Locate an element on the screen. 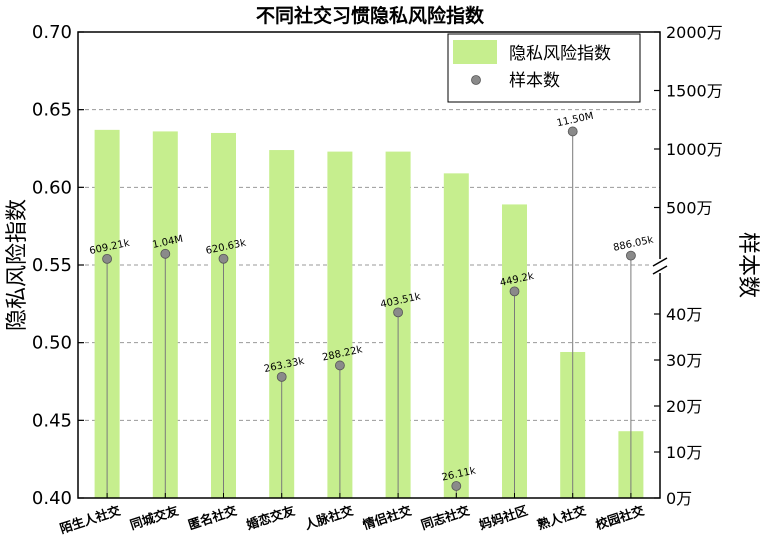 This screenshot has width=761, height=559. category-label-8: 熟人社交 is located at coordinates (561, 517).